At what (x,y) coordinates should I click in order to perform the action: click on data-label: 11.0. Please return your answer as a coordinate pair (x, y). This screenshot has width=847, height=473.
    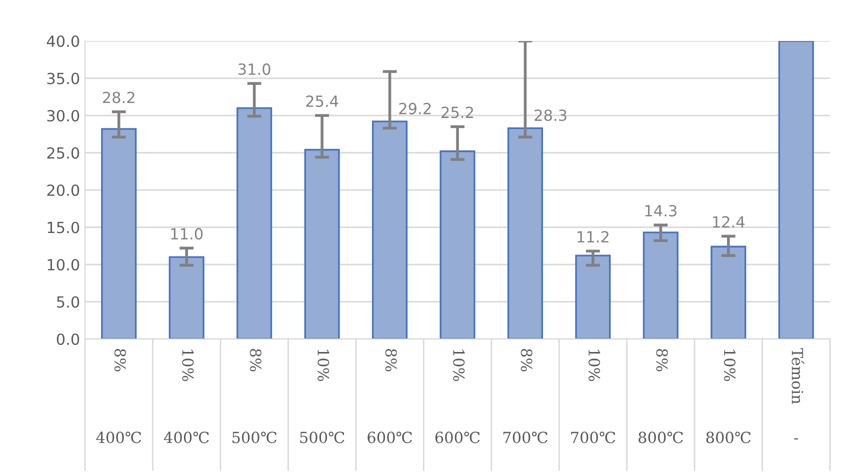
    Looking at the image, I should click on (187, 234).